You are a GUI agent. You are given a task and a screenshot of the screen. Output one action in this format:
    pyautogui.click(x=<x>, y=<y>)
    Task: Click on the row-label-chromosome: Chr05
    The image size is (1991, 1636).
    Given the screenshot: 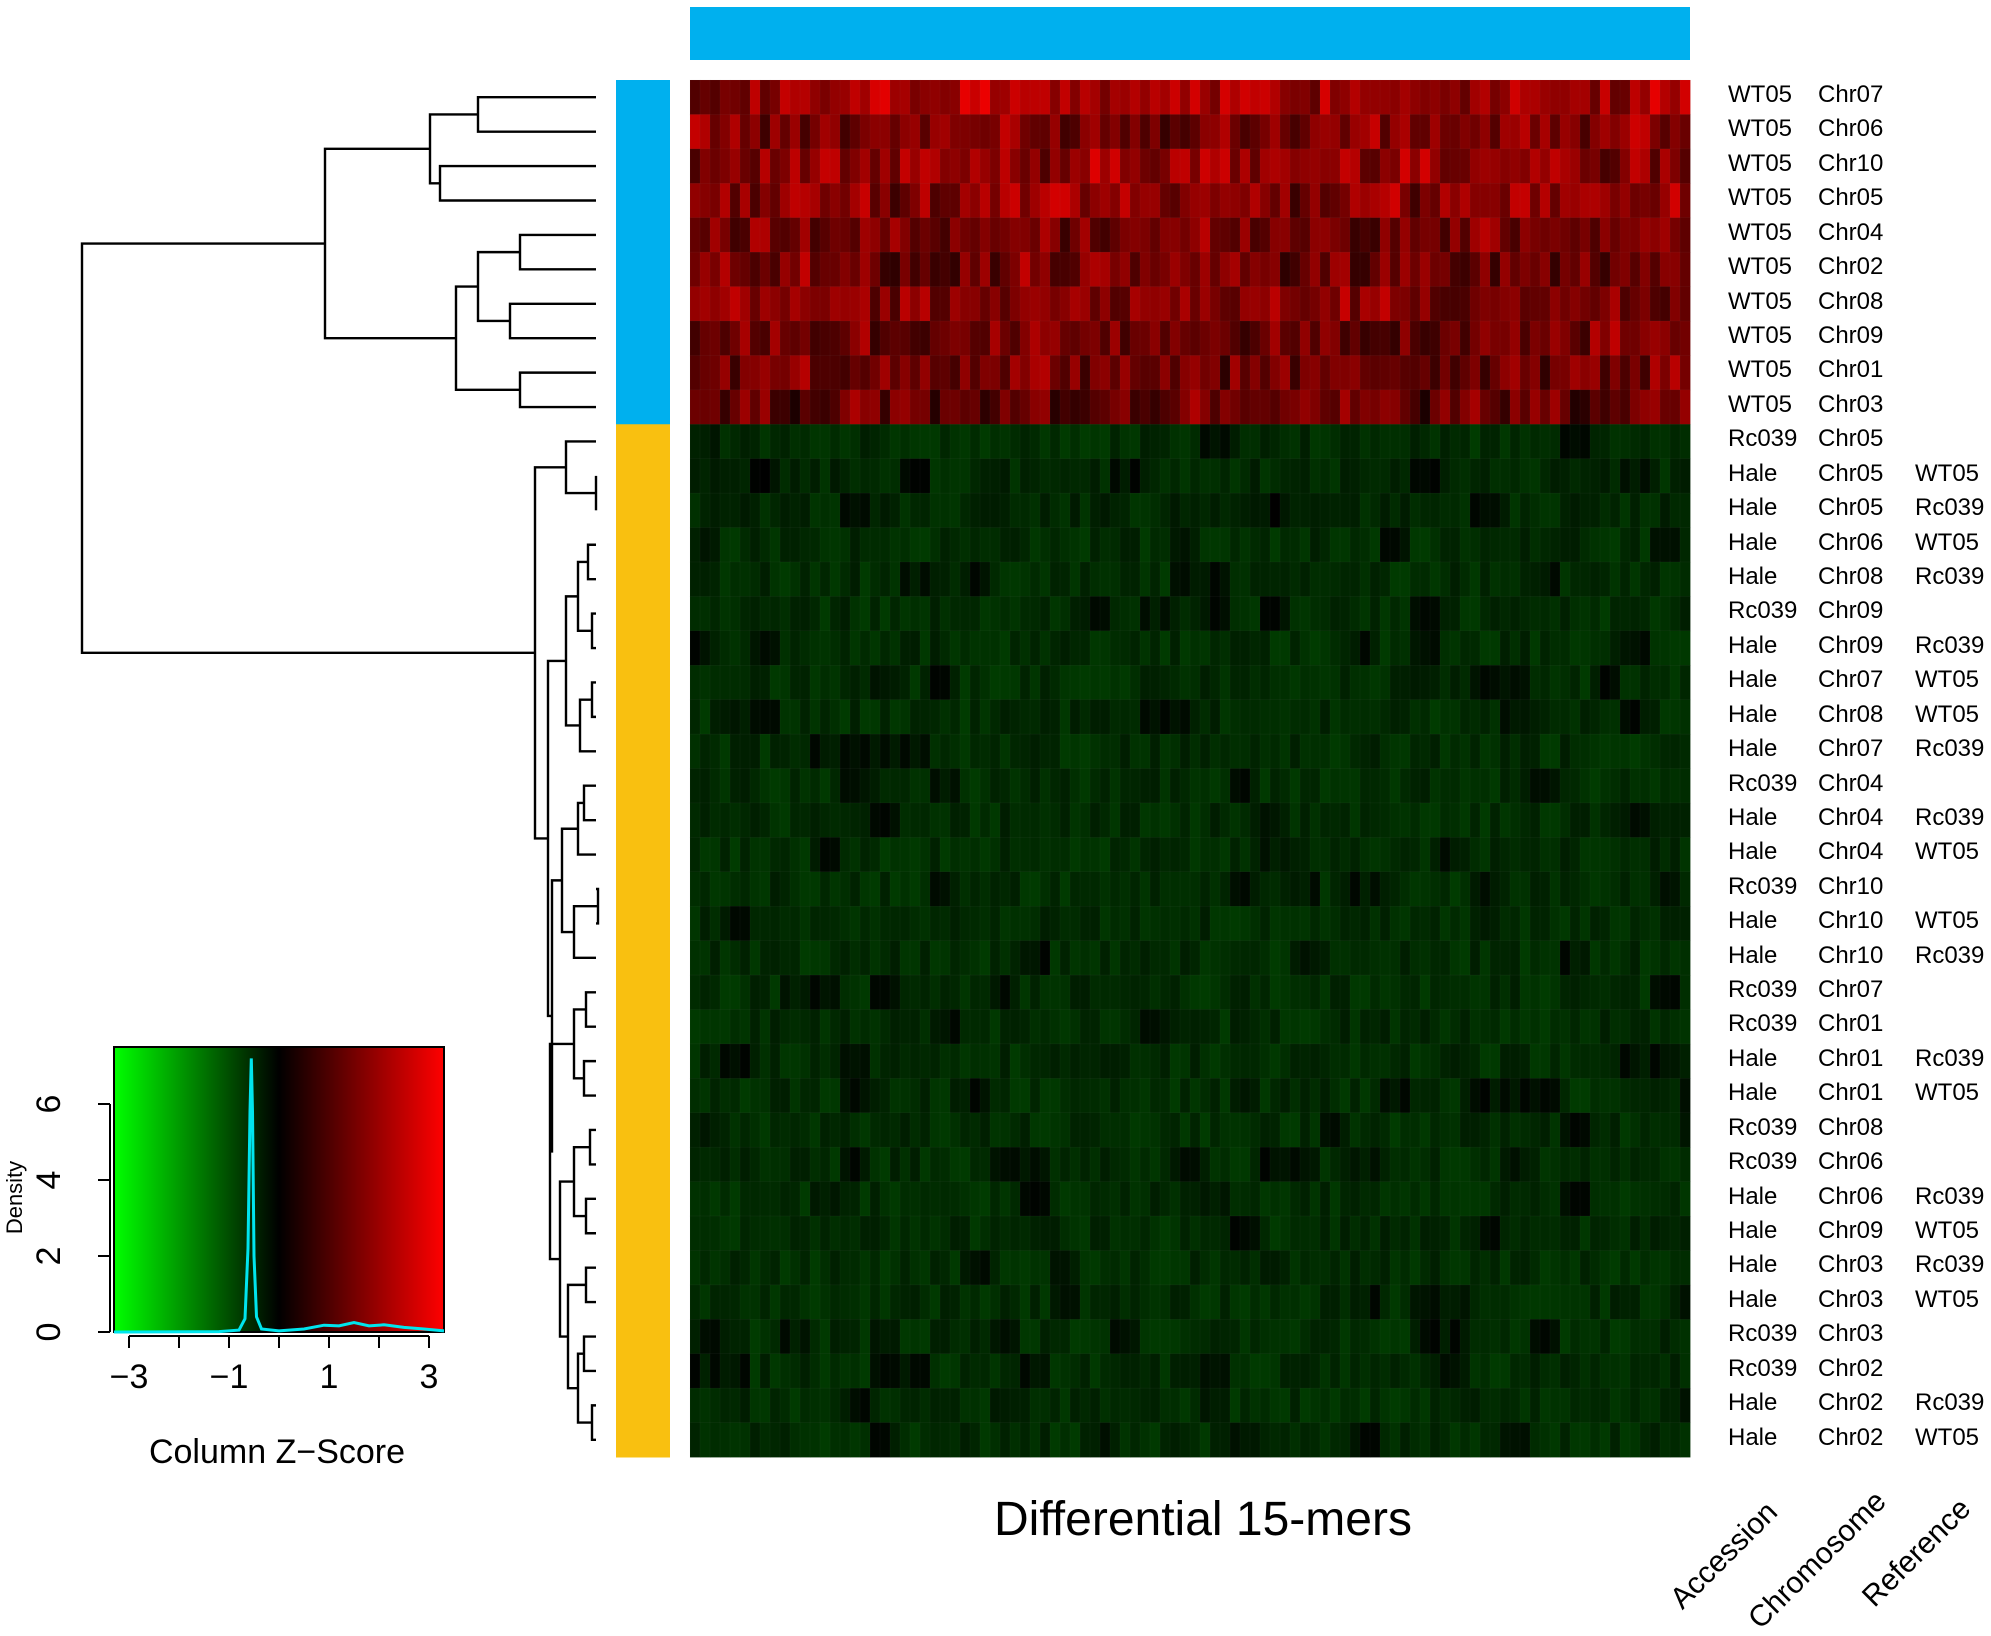 What is the action you would take?
    pyautogui.click(x=1851, y=198)
    